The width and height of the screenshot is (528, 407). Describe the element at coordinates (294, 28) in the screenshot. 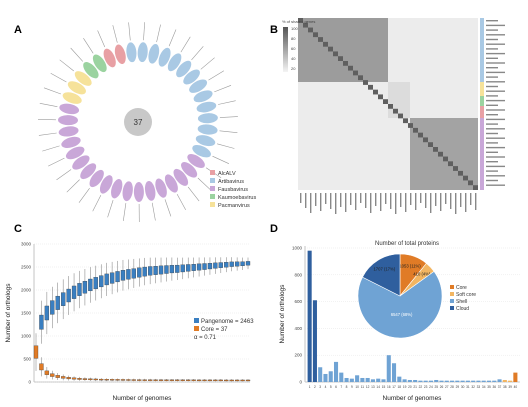

I see `scale-tick-label: 100` at that location.